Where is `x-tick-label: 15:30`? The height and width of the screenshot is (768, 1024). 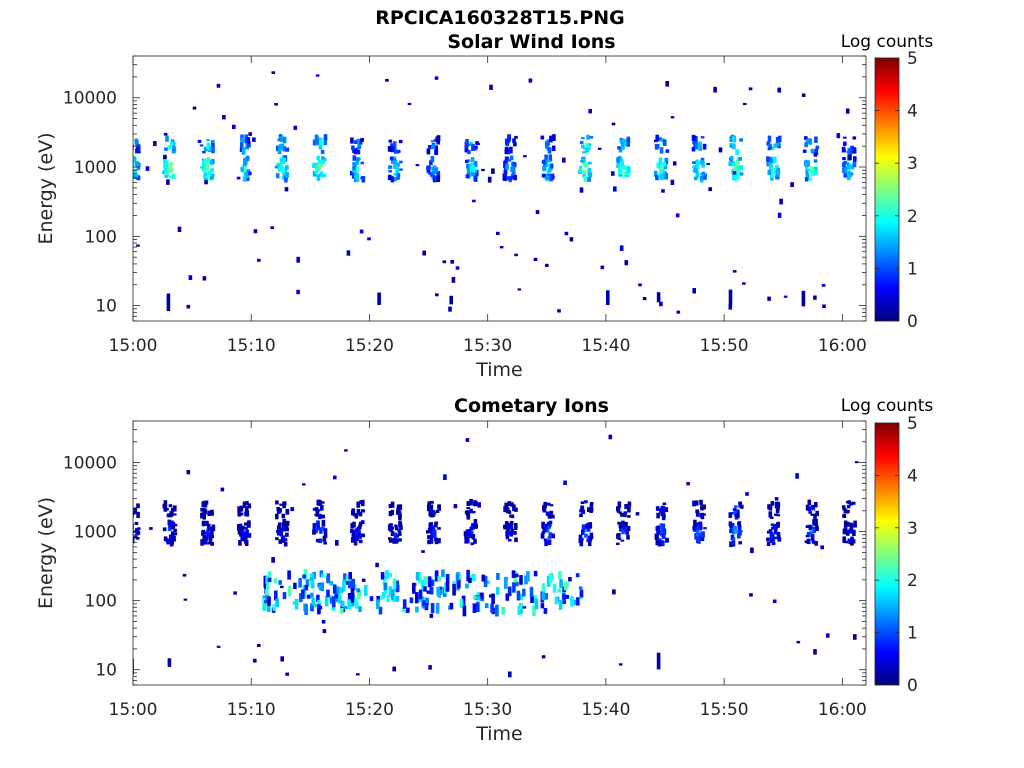
x-tick-label: 15:30 is located at coordinates (487, 710).